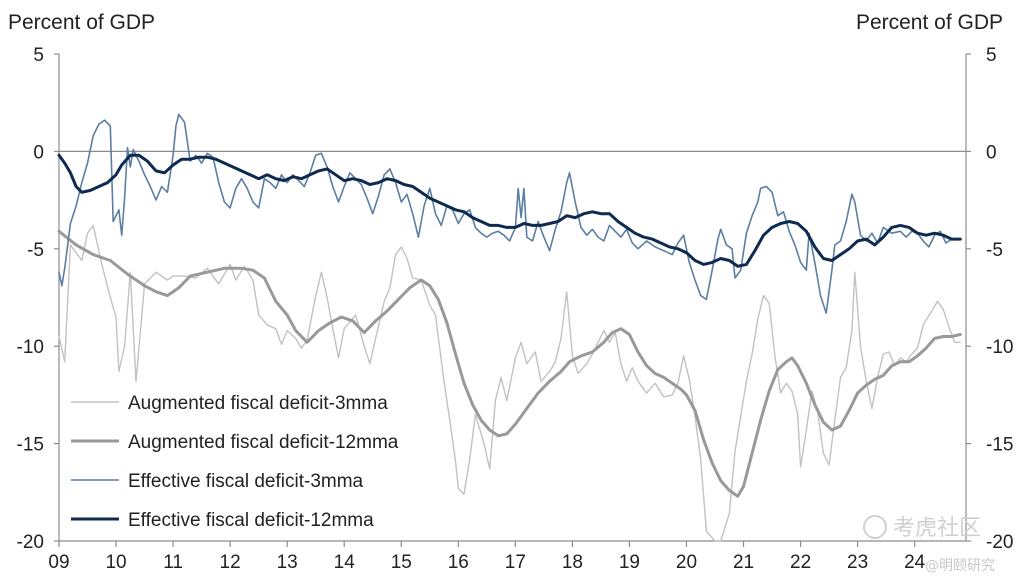 The height and width of the screenshot is (588, 1024). I want to click on y-tick-label-right: -15, so click(999, 445).